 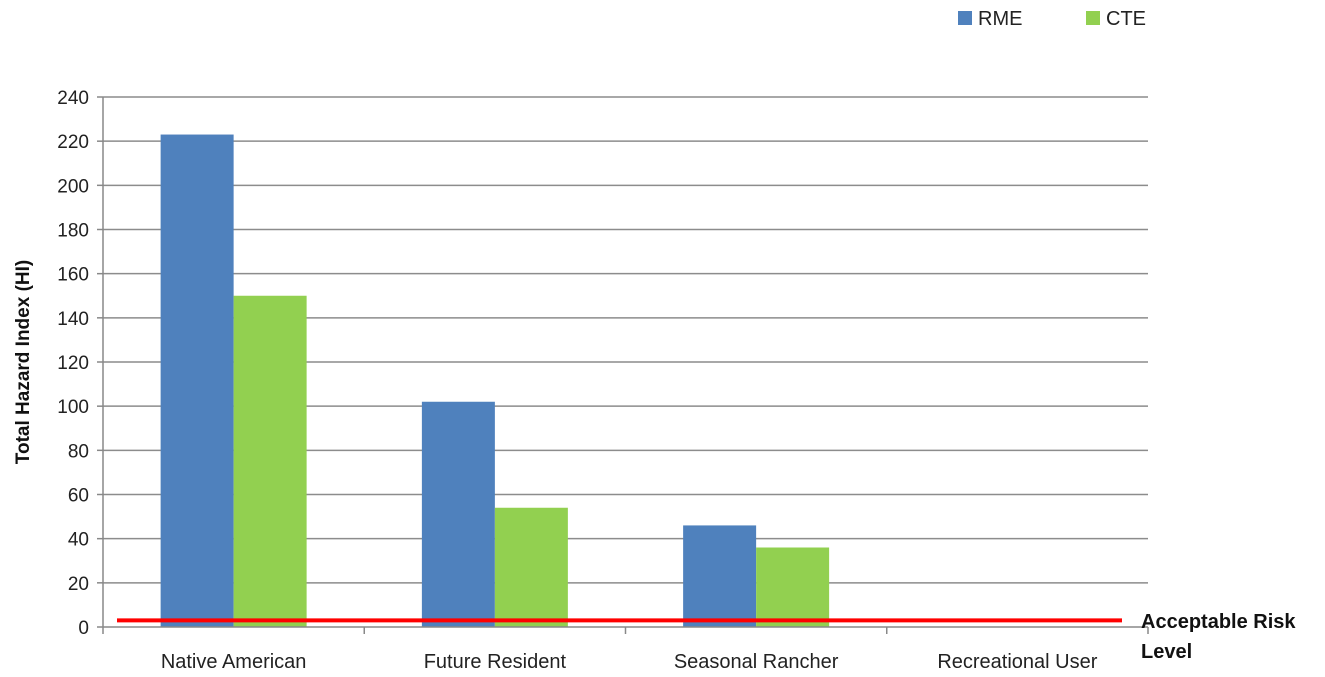 I want to click on acceptable-risk-line-group: Acceptable Risk Level, so click(x=706, y=637).